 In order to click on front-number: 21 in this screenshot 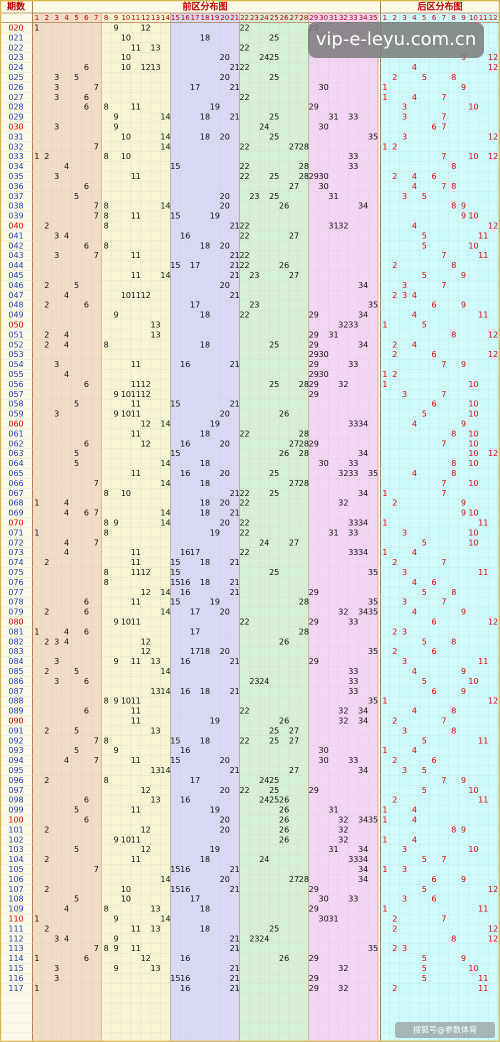, I will do `click(235, 493)`.